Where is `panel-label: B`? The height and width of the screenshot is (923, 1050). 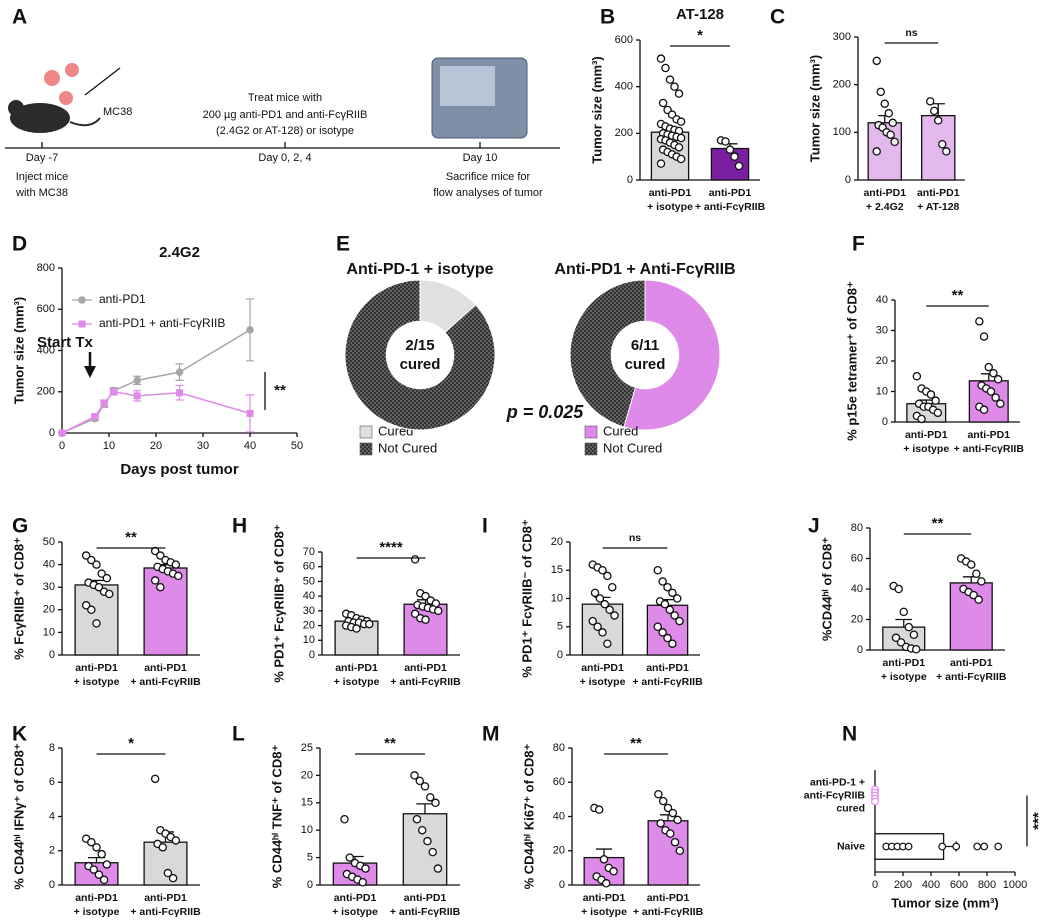
panel-label: B is located at coordinates (607, 17).